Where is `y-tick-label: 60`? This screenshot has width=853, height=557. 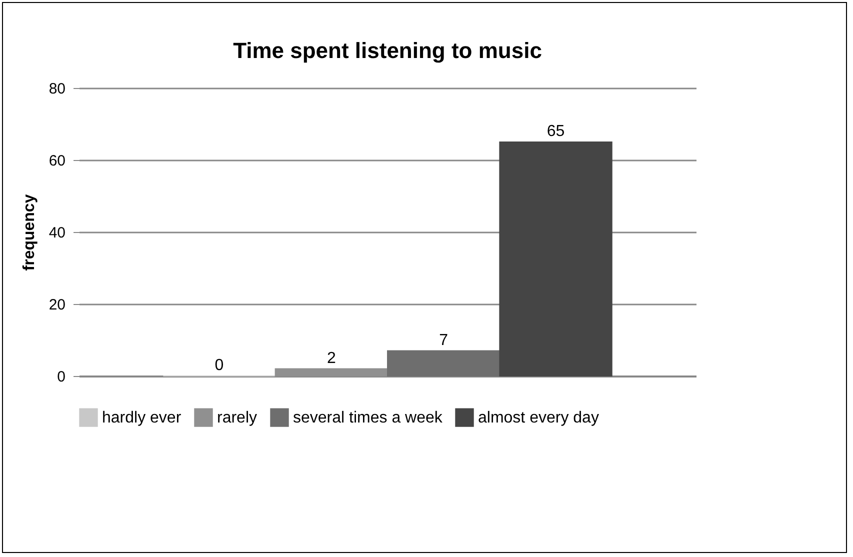 y-tick-label: 60 is located at coordinates (57, 161).